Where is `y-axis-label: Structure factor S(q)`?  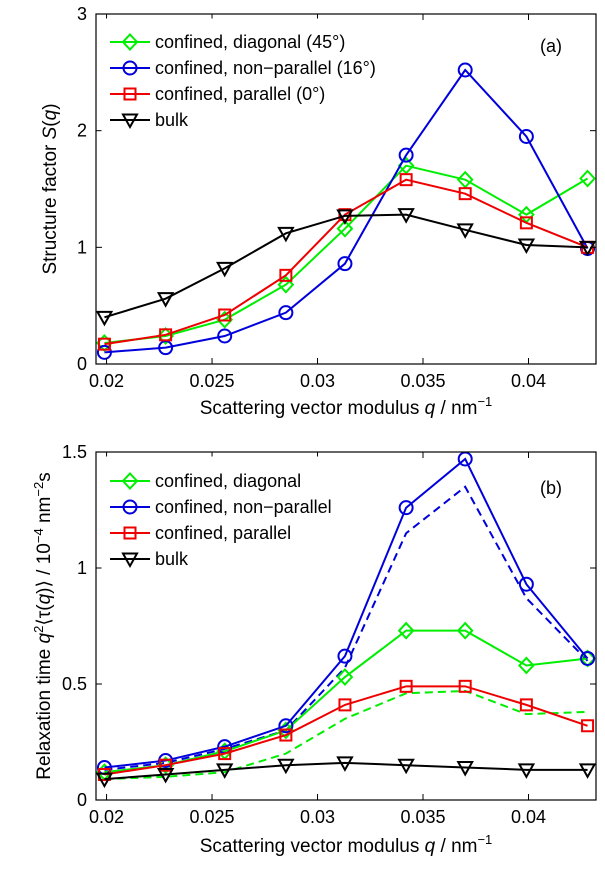
y-axis-label: Structure factor S(q) is located at coordinates (50, 188).